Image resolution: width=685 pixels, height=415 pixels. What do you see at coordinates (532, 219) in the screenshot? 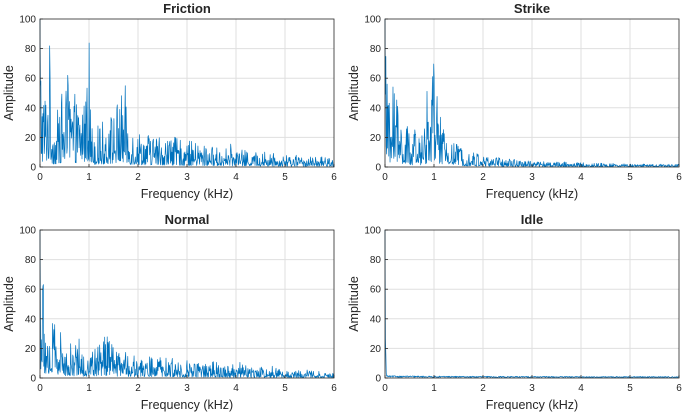
I see `chart-title: Idle` at bounding box center [532, 219].